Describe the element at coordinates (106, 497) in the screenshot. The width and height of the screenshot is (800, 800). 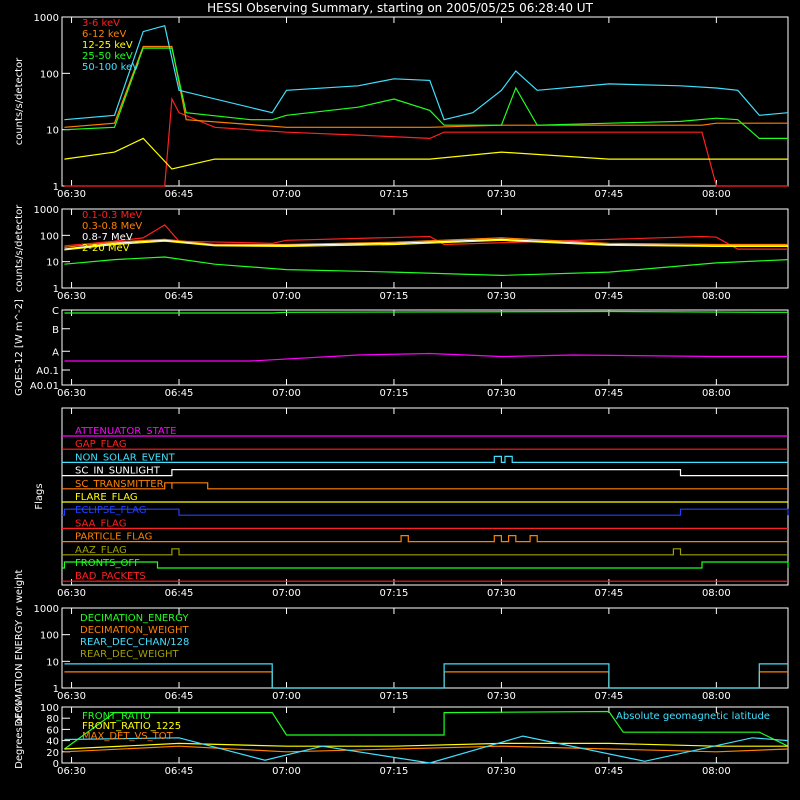
I see `flag-label: FLARE_FLAG` at that location.